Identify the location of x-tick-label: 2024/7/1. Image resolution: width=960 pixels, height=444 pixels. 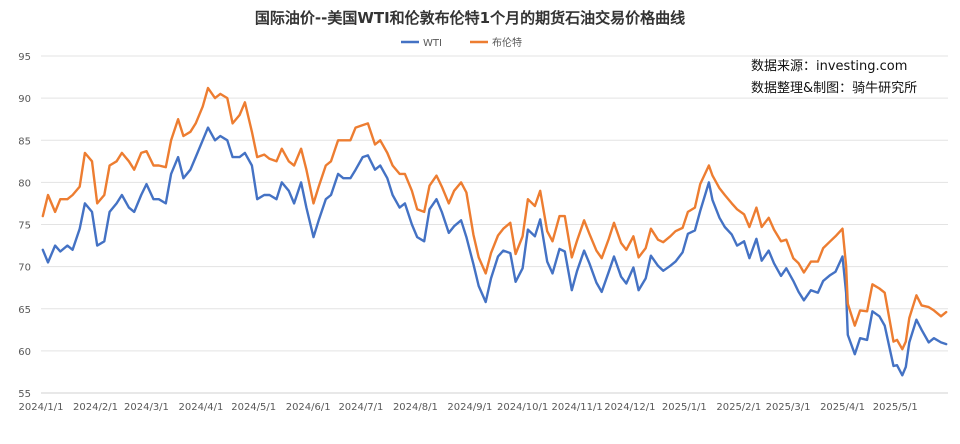
(360, 407).